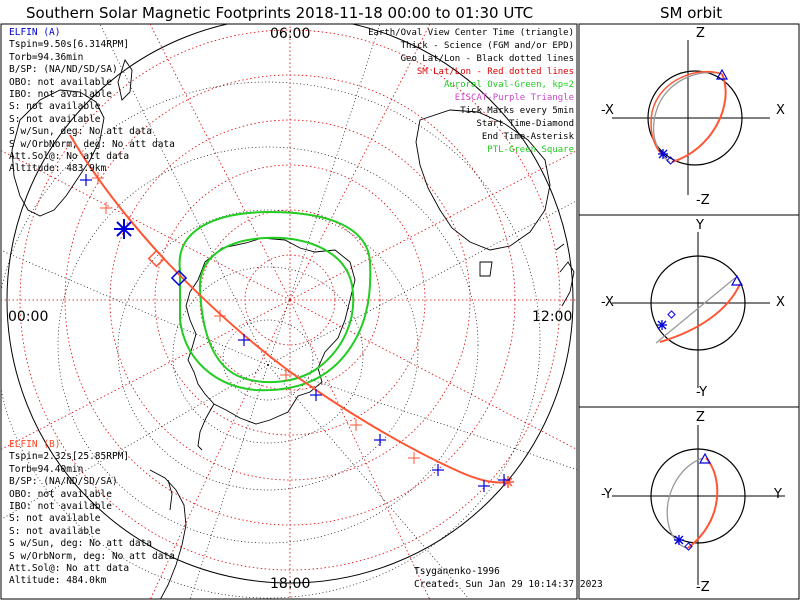  Describe the element at coordinates (46, 469) in the screenshot. I see `elfin-b-line: Torb=94.40min` at that location.